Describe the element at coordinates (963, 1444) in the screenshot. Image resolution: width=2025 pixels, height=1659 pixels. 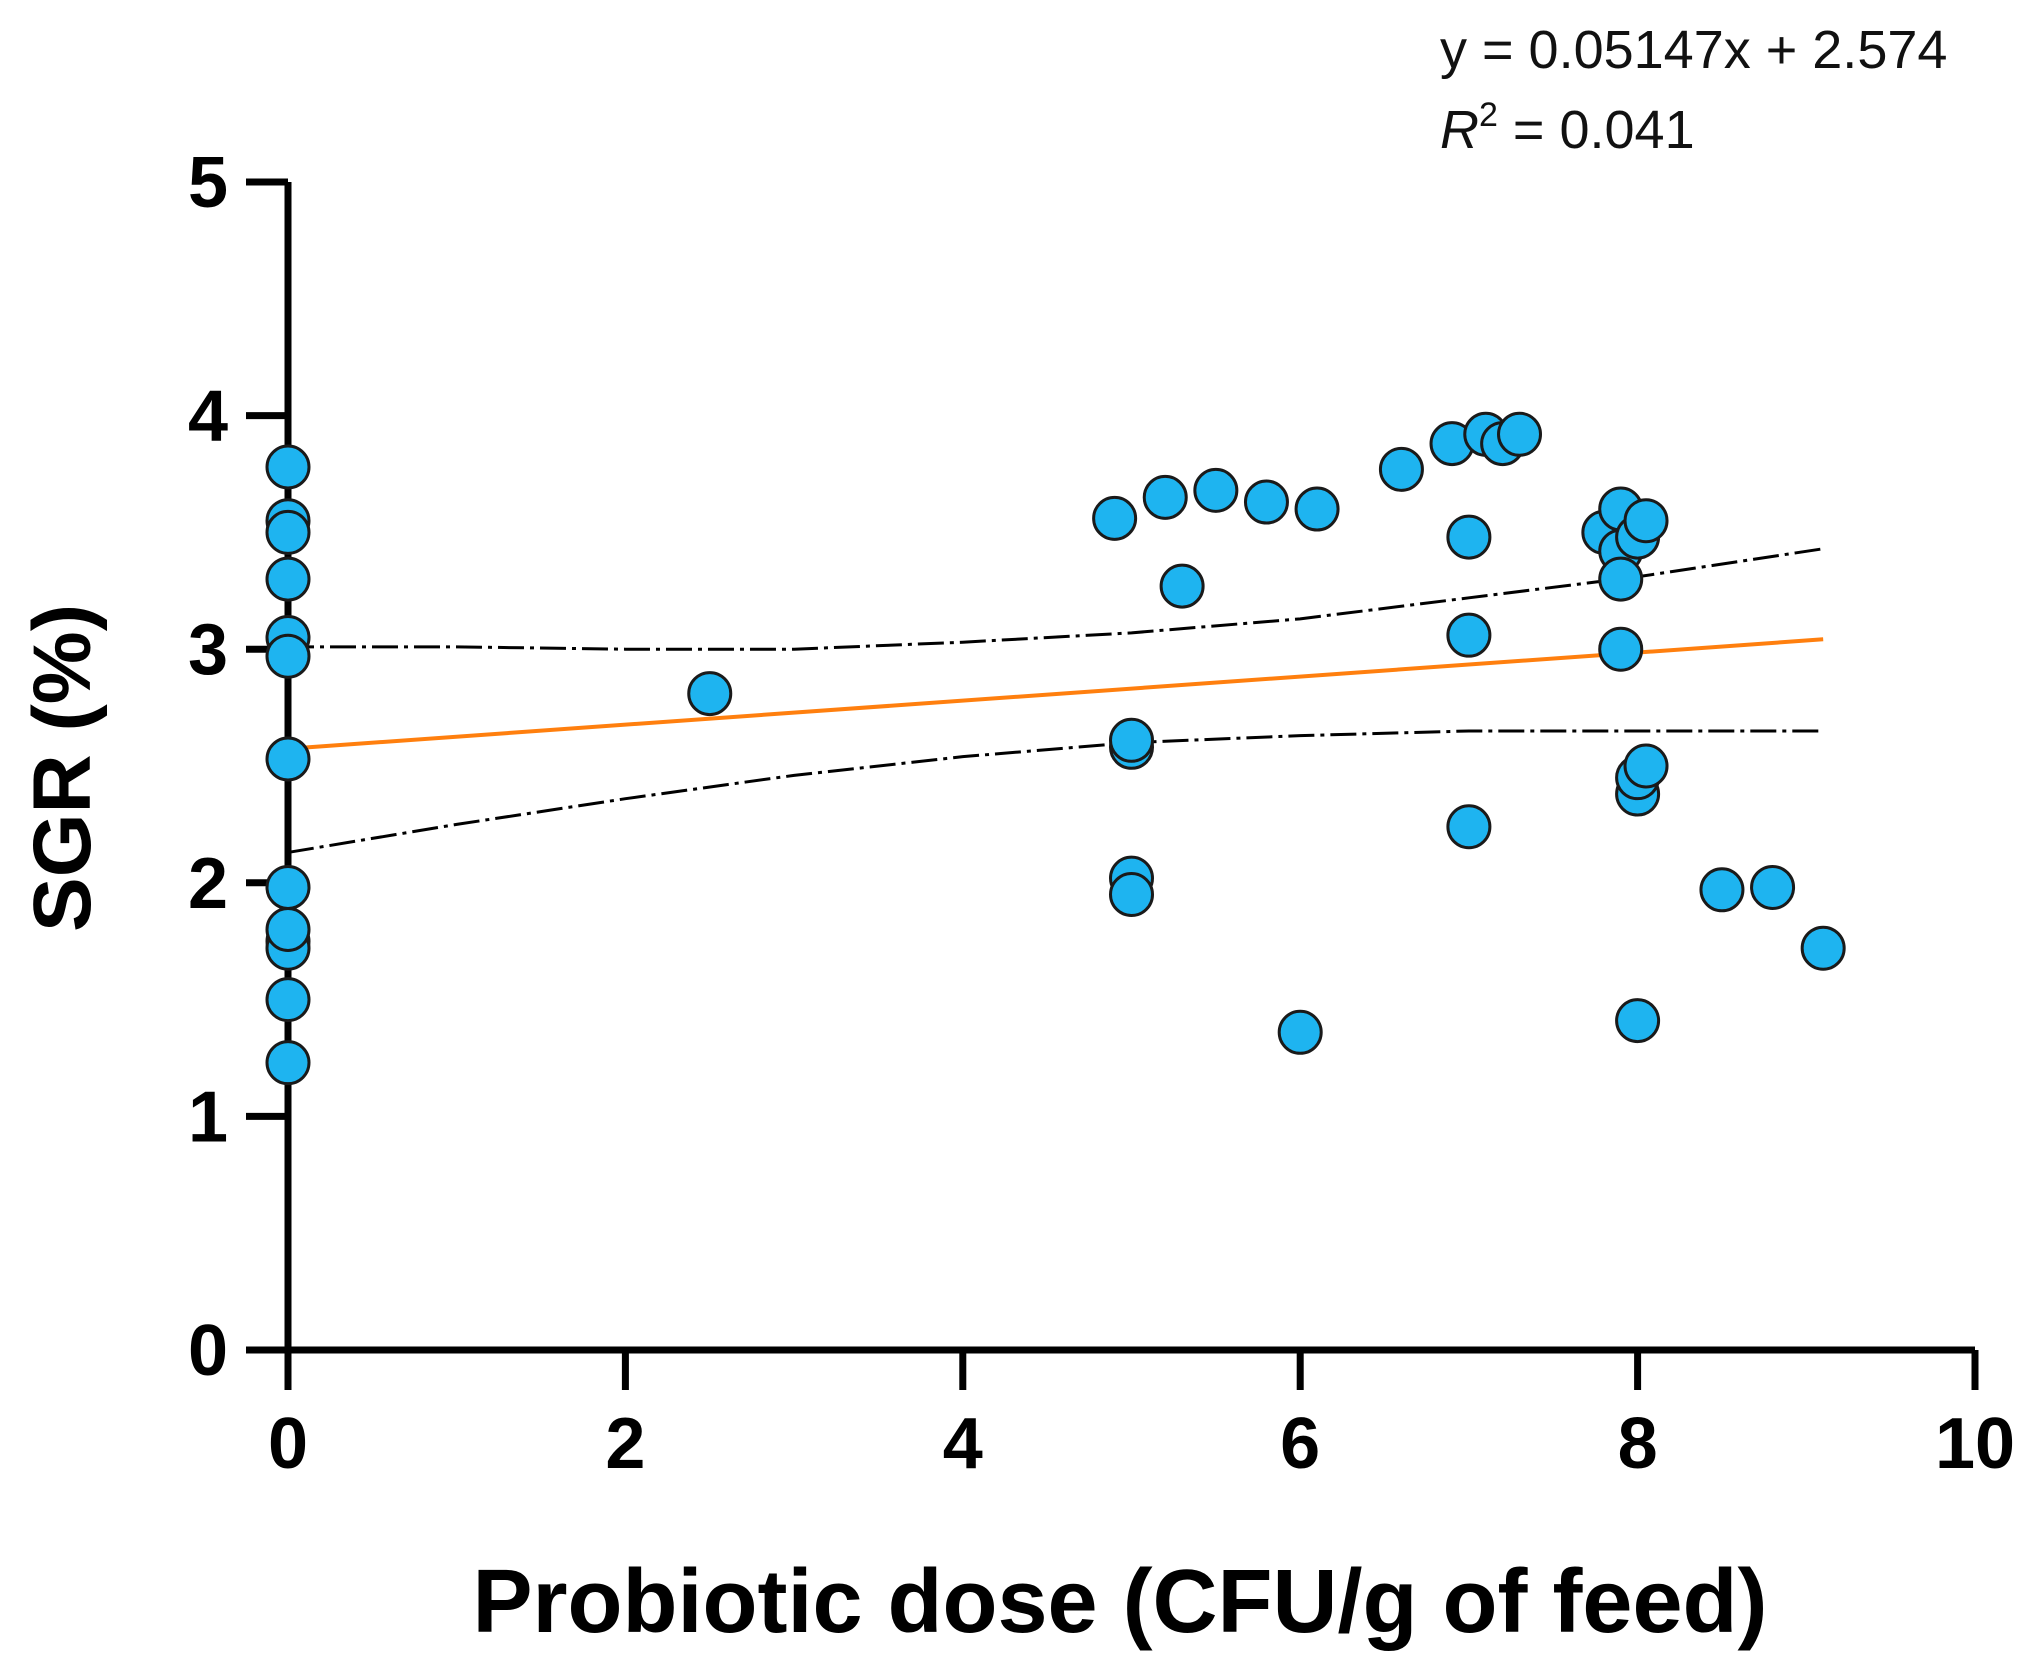
I see `x-tick-label: 4` at that location.